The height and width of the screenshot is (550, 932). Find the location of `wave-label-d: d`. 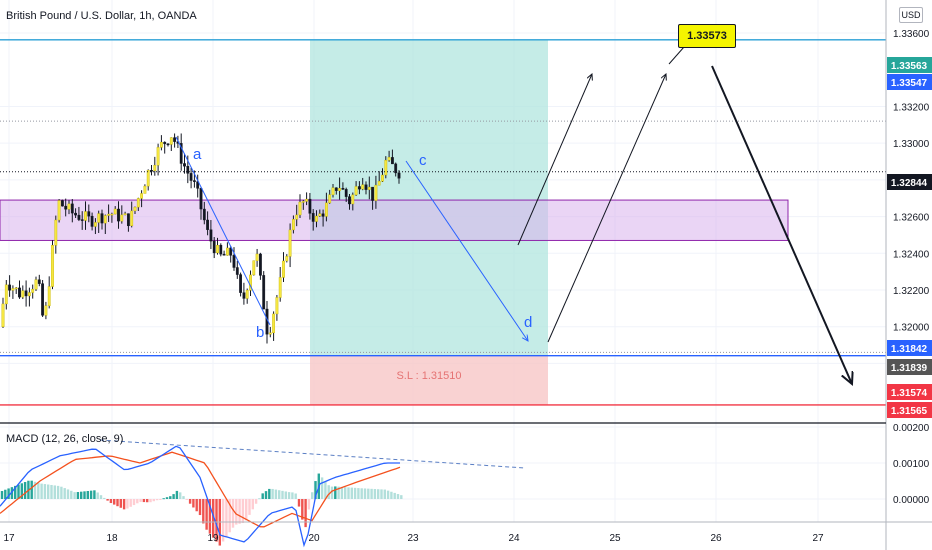

wave-label-d: d is located at coordinates (528, 322).